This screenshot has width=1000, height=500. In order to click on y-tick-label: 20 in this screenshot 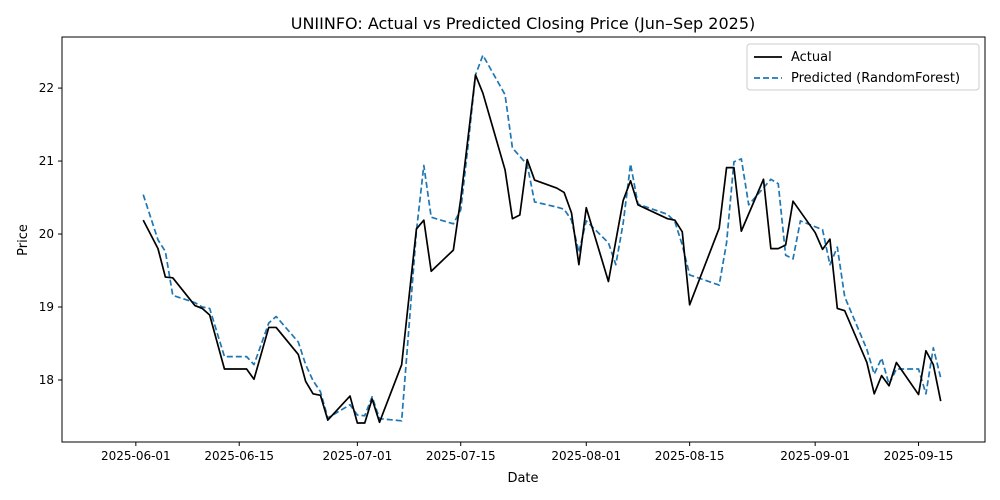, I will do `click(46, 234)`.